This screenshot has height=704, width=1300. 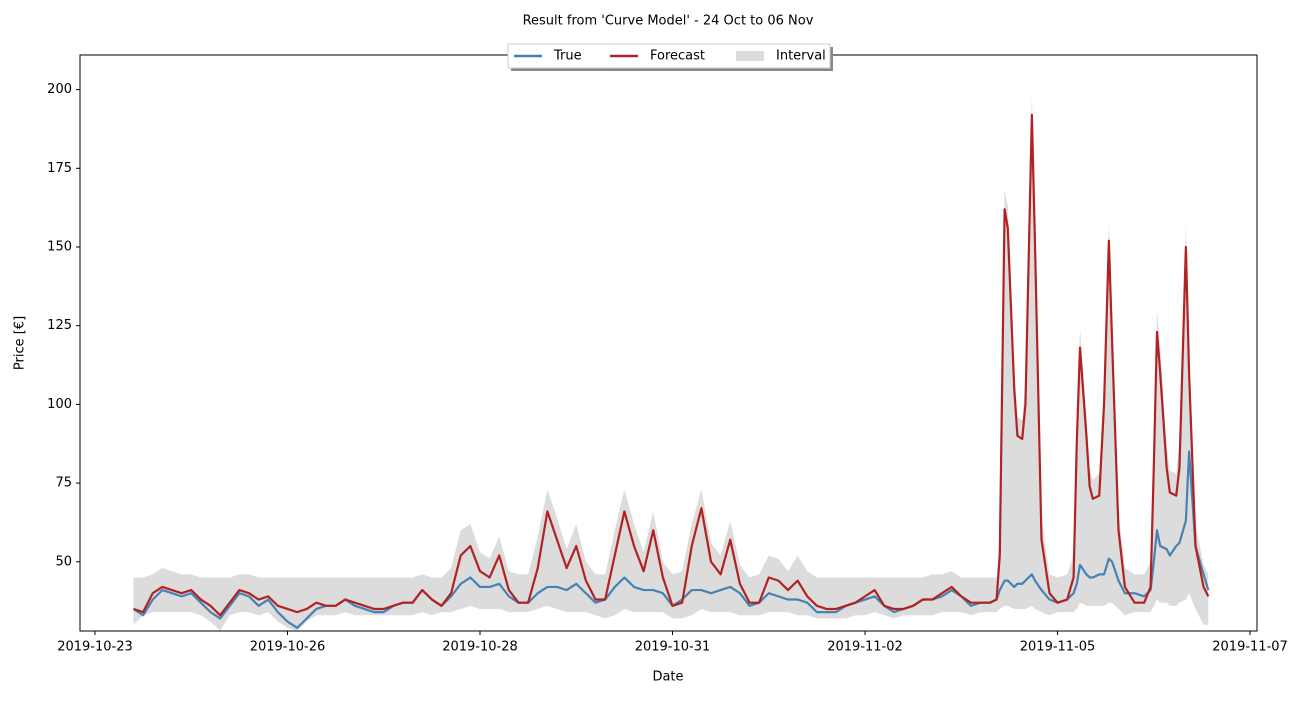 What do you see at coordinates (59, 89) in the screenshot?
I see `y-tick-label: 200` at bounding box center [59, 89].